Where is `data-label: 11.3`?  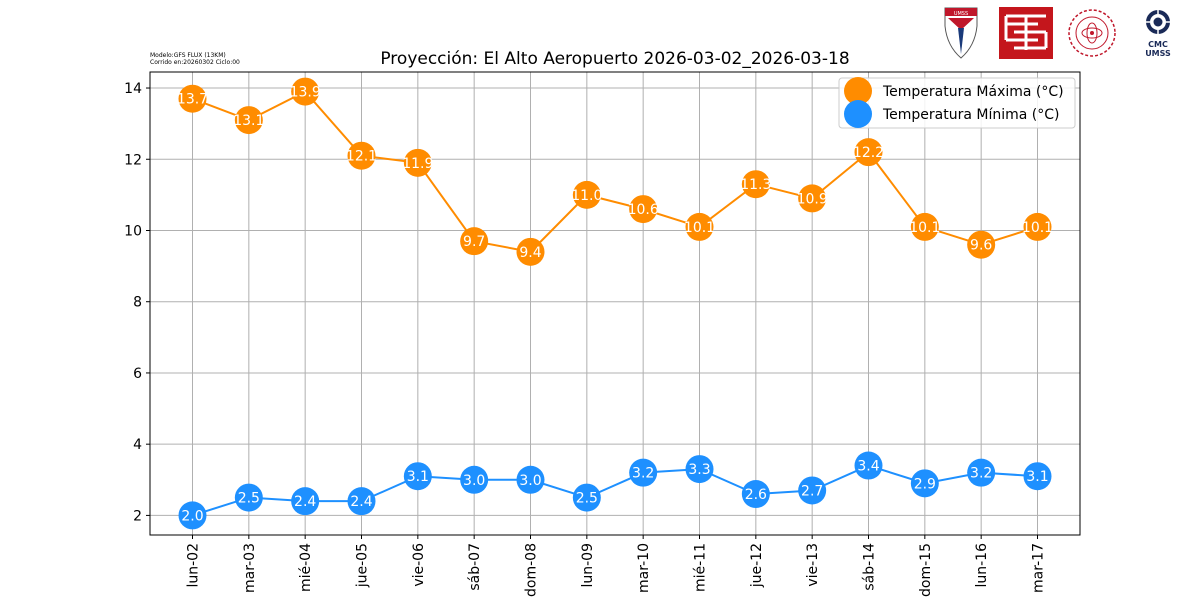
data-label: 11.3 is located at coordinates (755, 185).